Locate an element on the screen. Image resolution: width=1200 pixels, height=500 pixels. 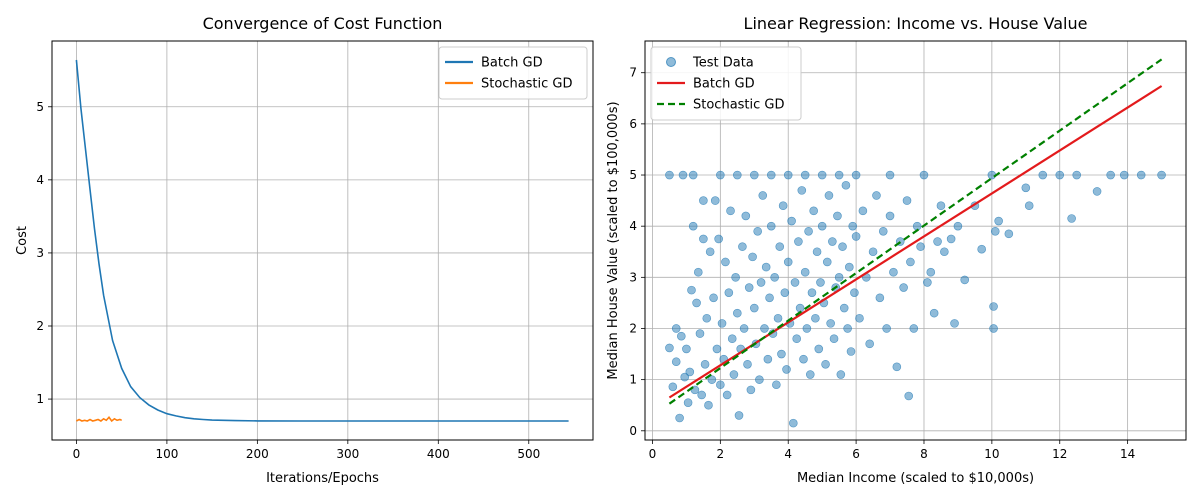
y-tick-label: 6 is located at coordinates (633, 124).